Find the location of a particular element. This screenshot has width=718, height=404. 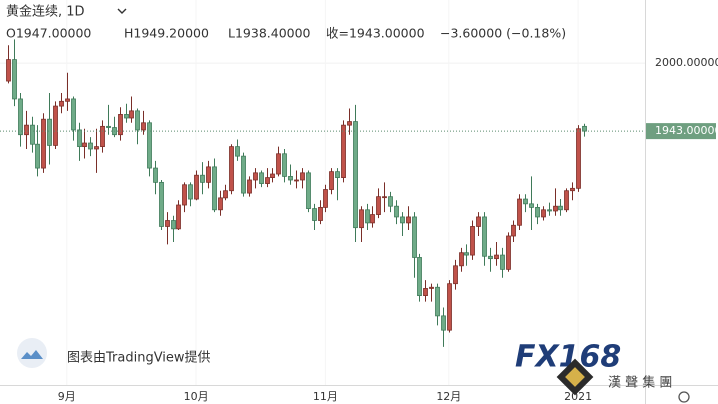

symbol: 黄金连续, 1D is located at coordinates (45, 12).